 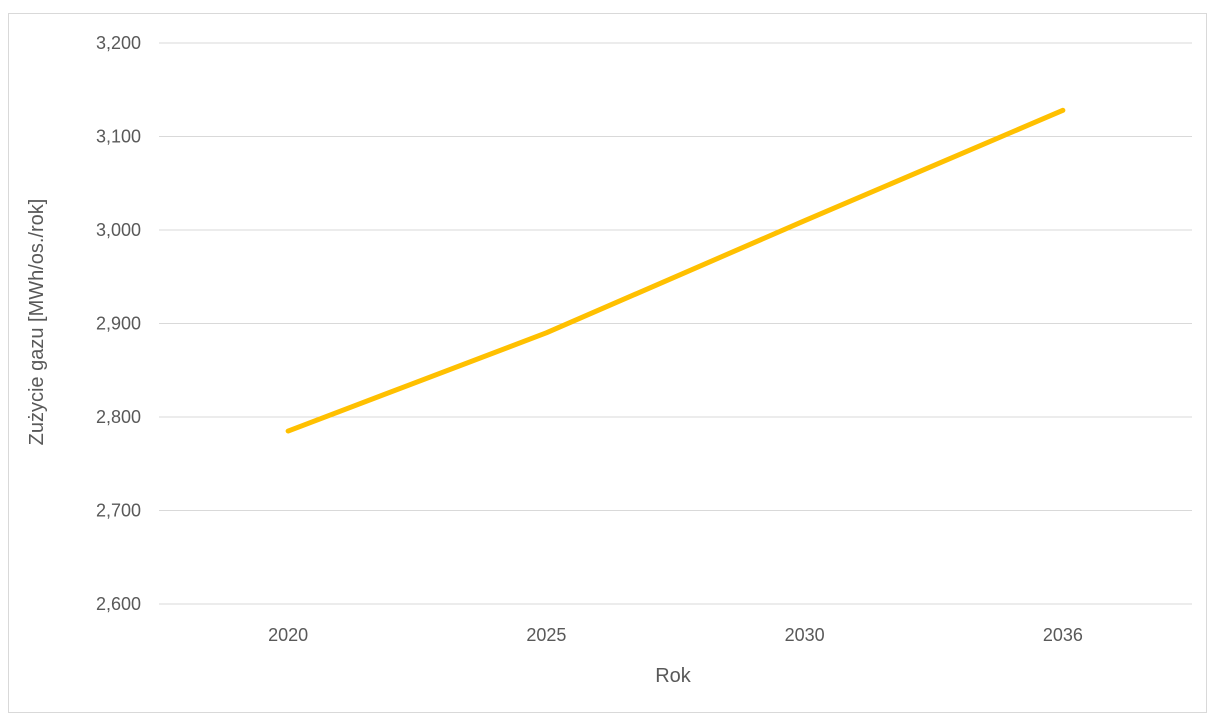 What do you see at coordinates (673, 676) in the screenshot?
I see `x-axis-title: Rok` at bounding box center [673, 676].